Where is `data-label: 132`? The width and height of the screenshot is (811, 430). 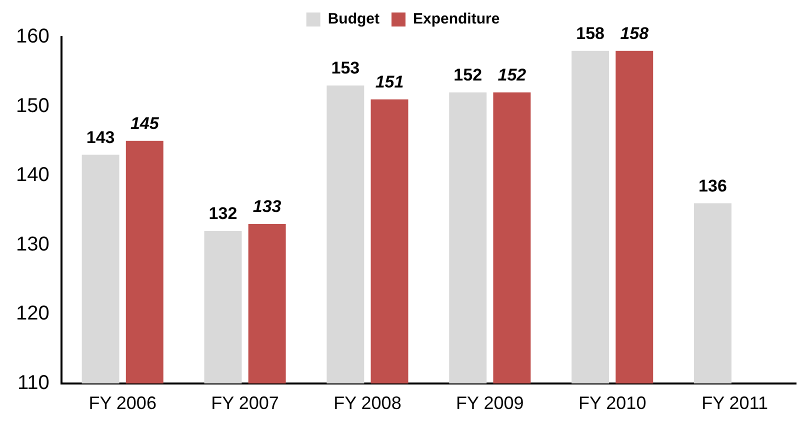 data-label: 132 is located at coordinates (223, 214).